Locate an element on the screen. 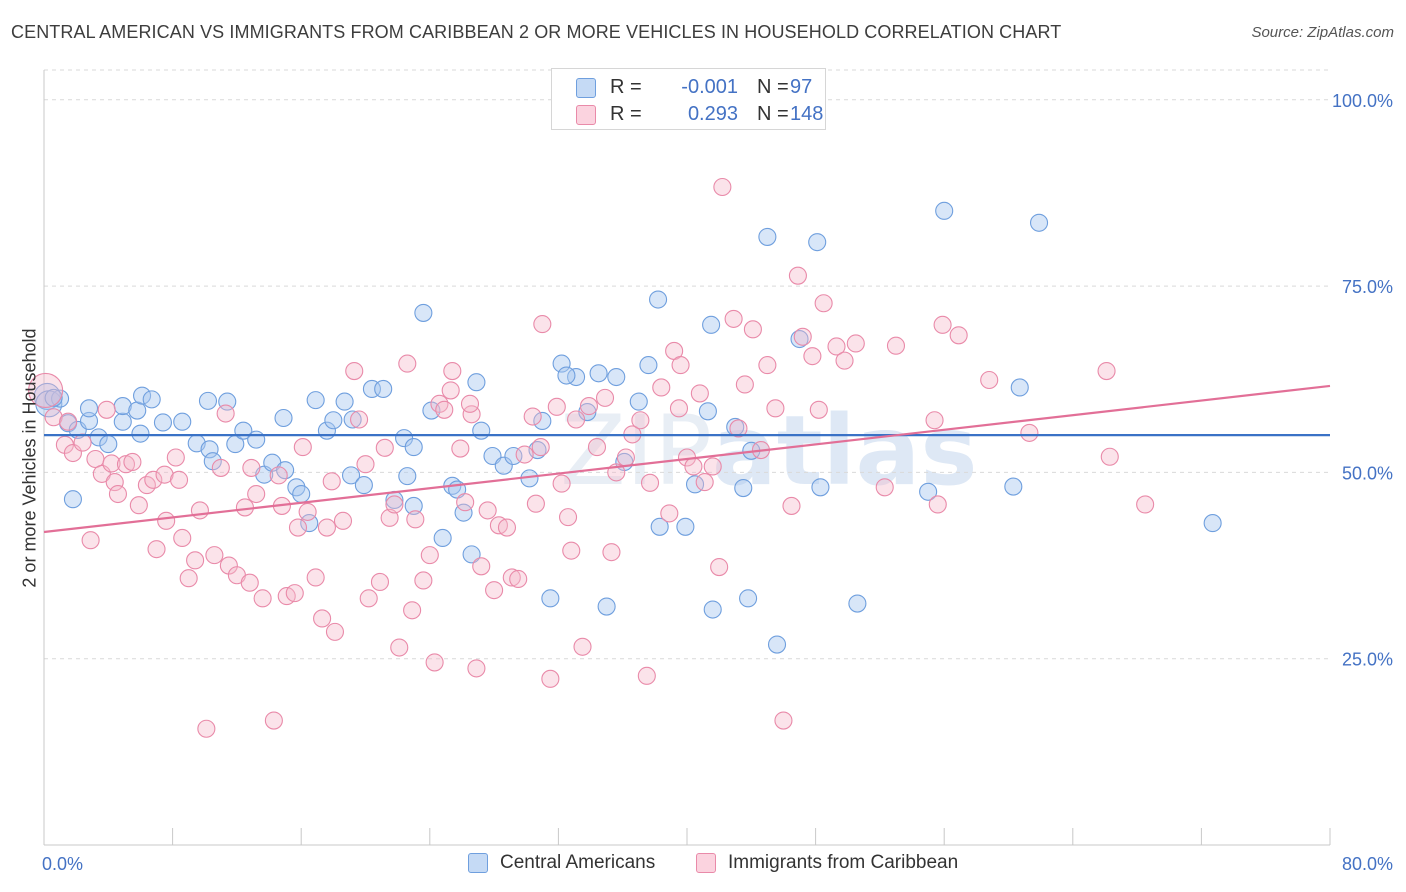 Image resolution: width=1406 pixels, height=892 pixels. legend-n-label: N = is located at coordinates (773, 114).